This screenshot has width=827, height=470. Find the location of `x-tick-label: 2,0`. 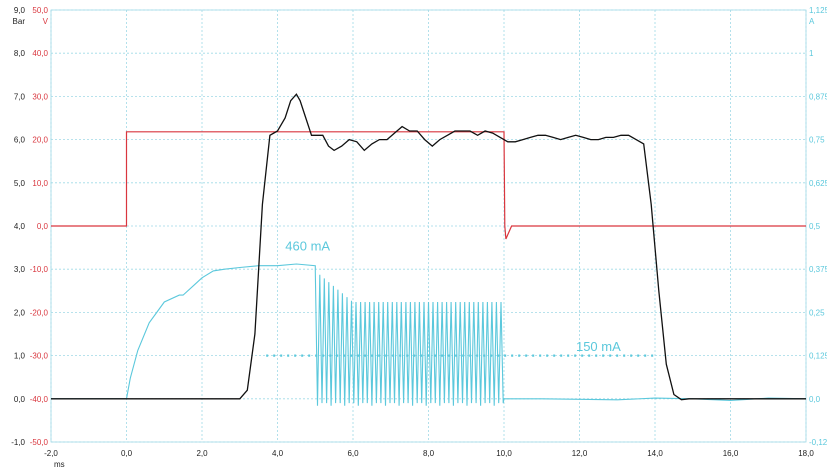

x-tick-label: 2,0 is located at coordinates (202, 453).